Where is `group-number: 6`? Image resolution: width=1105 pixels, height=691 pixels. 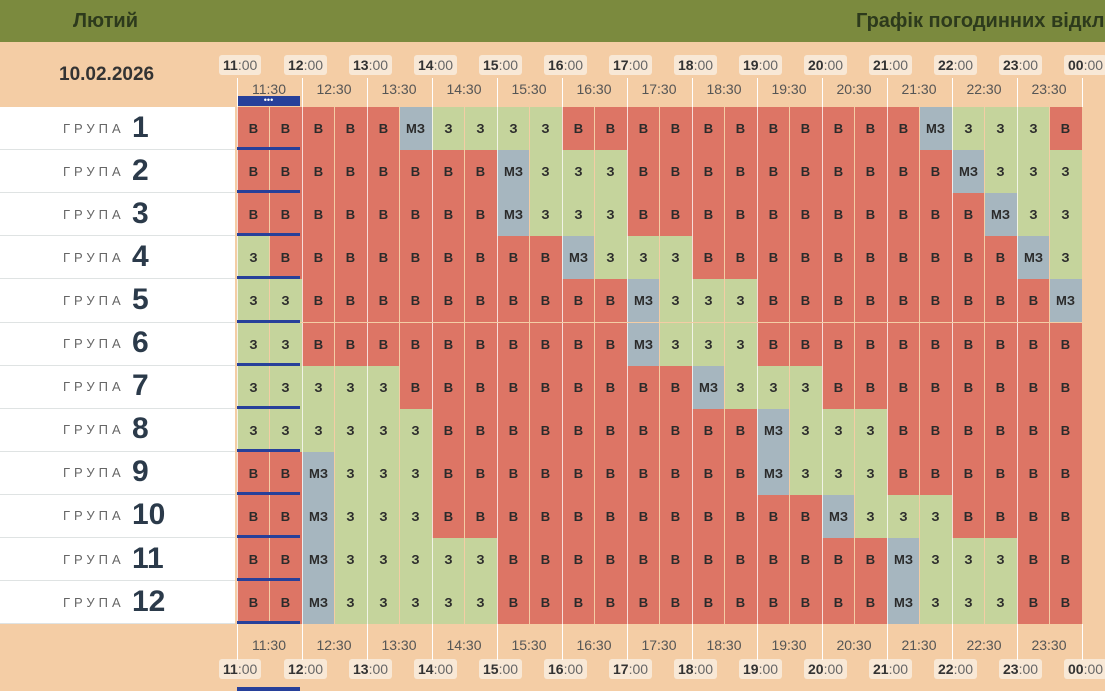 group-number: 6 is located at coordinates (140, 343).